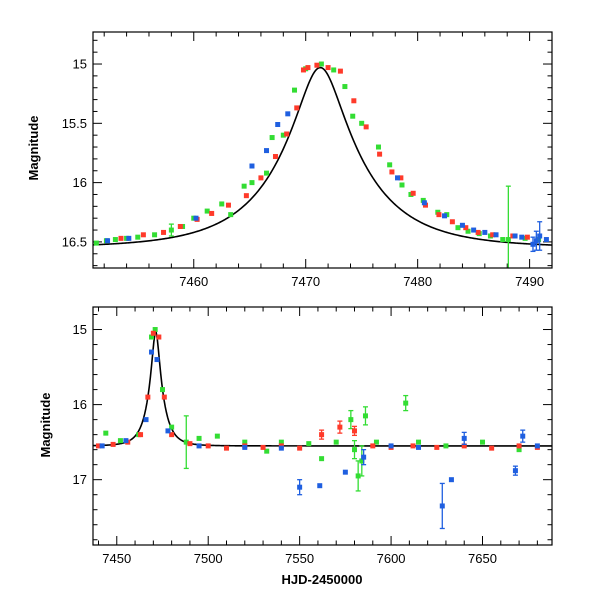 The image size is (600, 600). I want to click on y-axis-label-bottom: Magnitude, so click(45, 425).